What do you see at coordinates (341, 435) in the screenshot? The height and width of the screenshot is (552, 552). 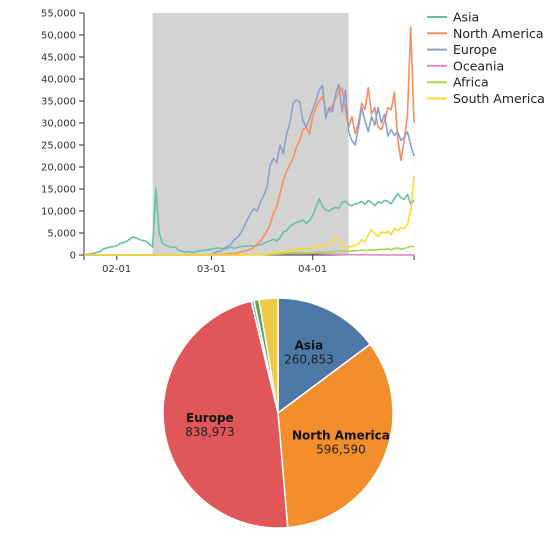 I see `pie-label-name: North America` at bounding box center [341, 435].